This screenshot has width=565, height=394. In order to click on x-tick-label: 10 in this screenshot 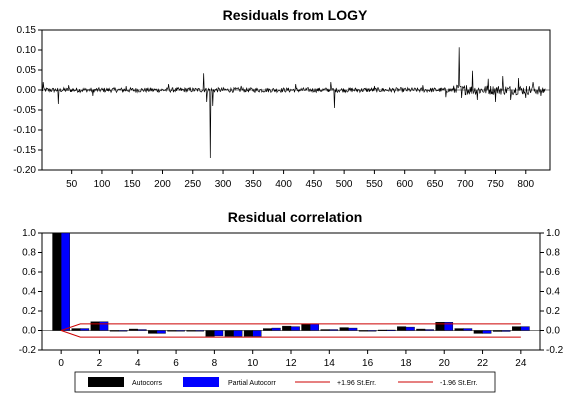, I will do `click(253, 363)`.